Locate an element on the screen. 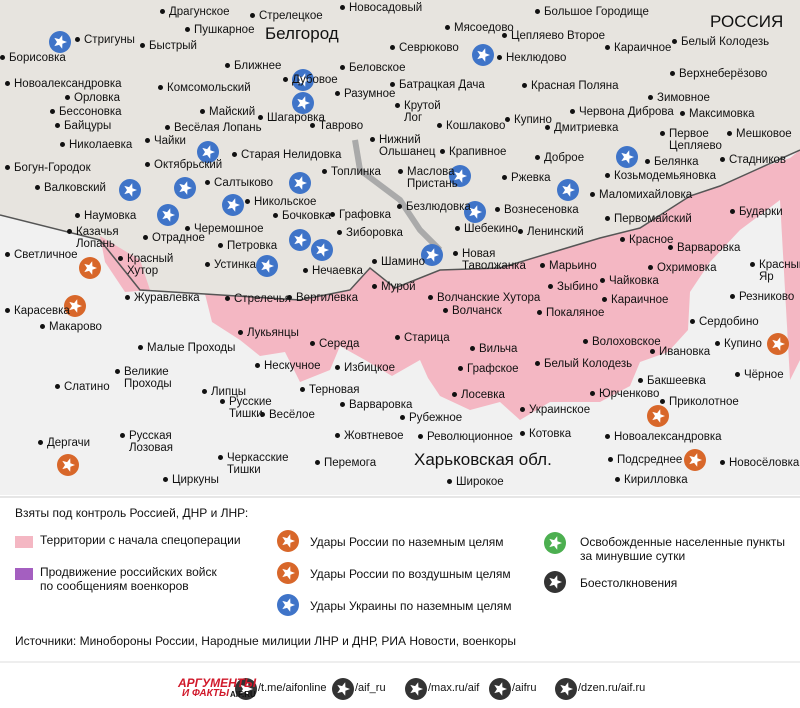 The height and width of the screenshot is (708, 800). place-label: Наумовка is located at coordinates (105, 216).